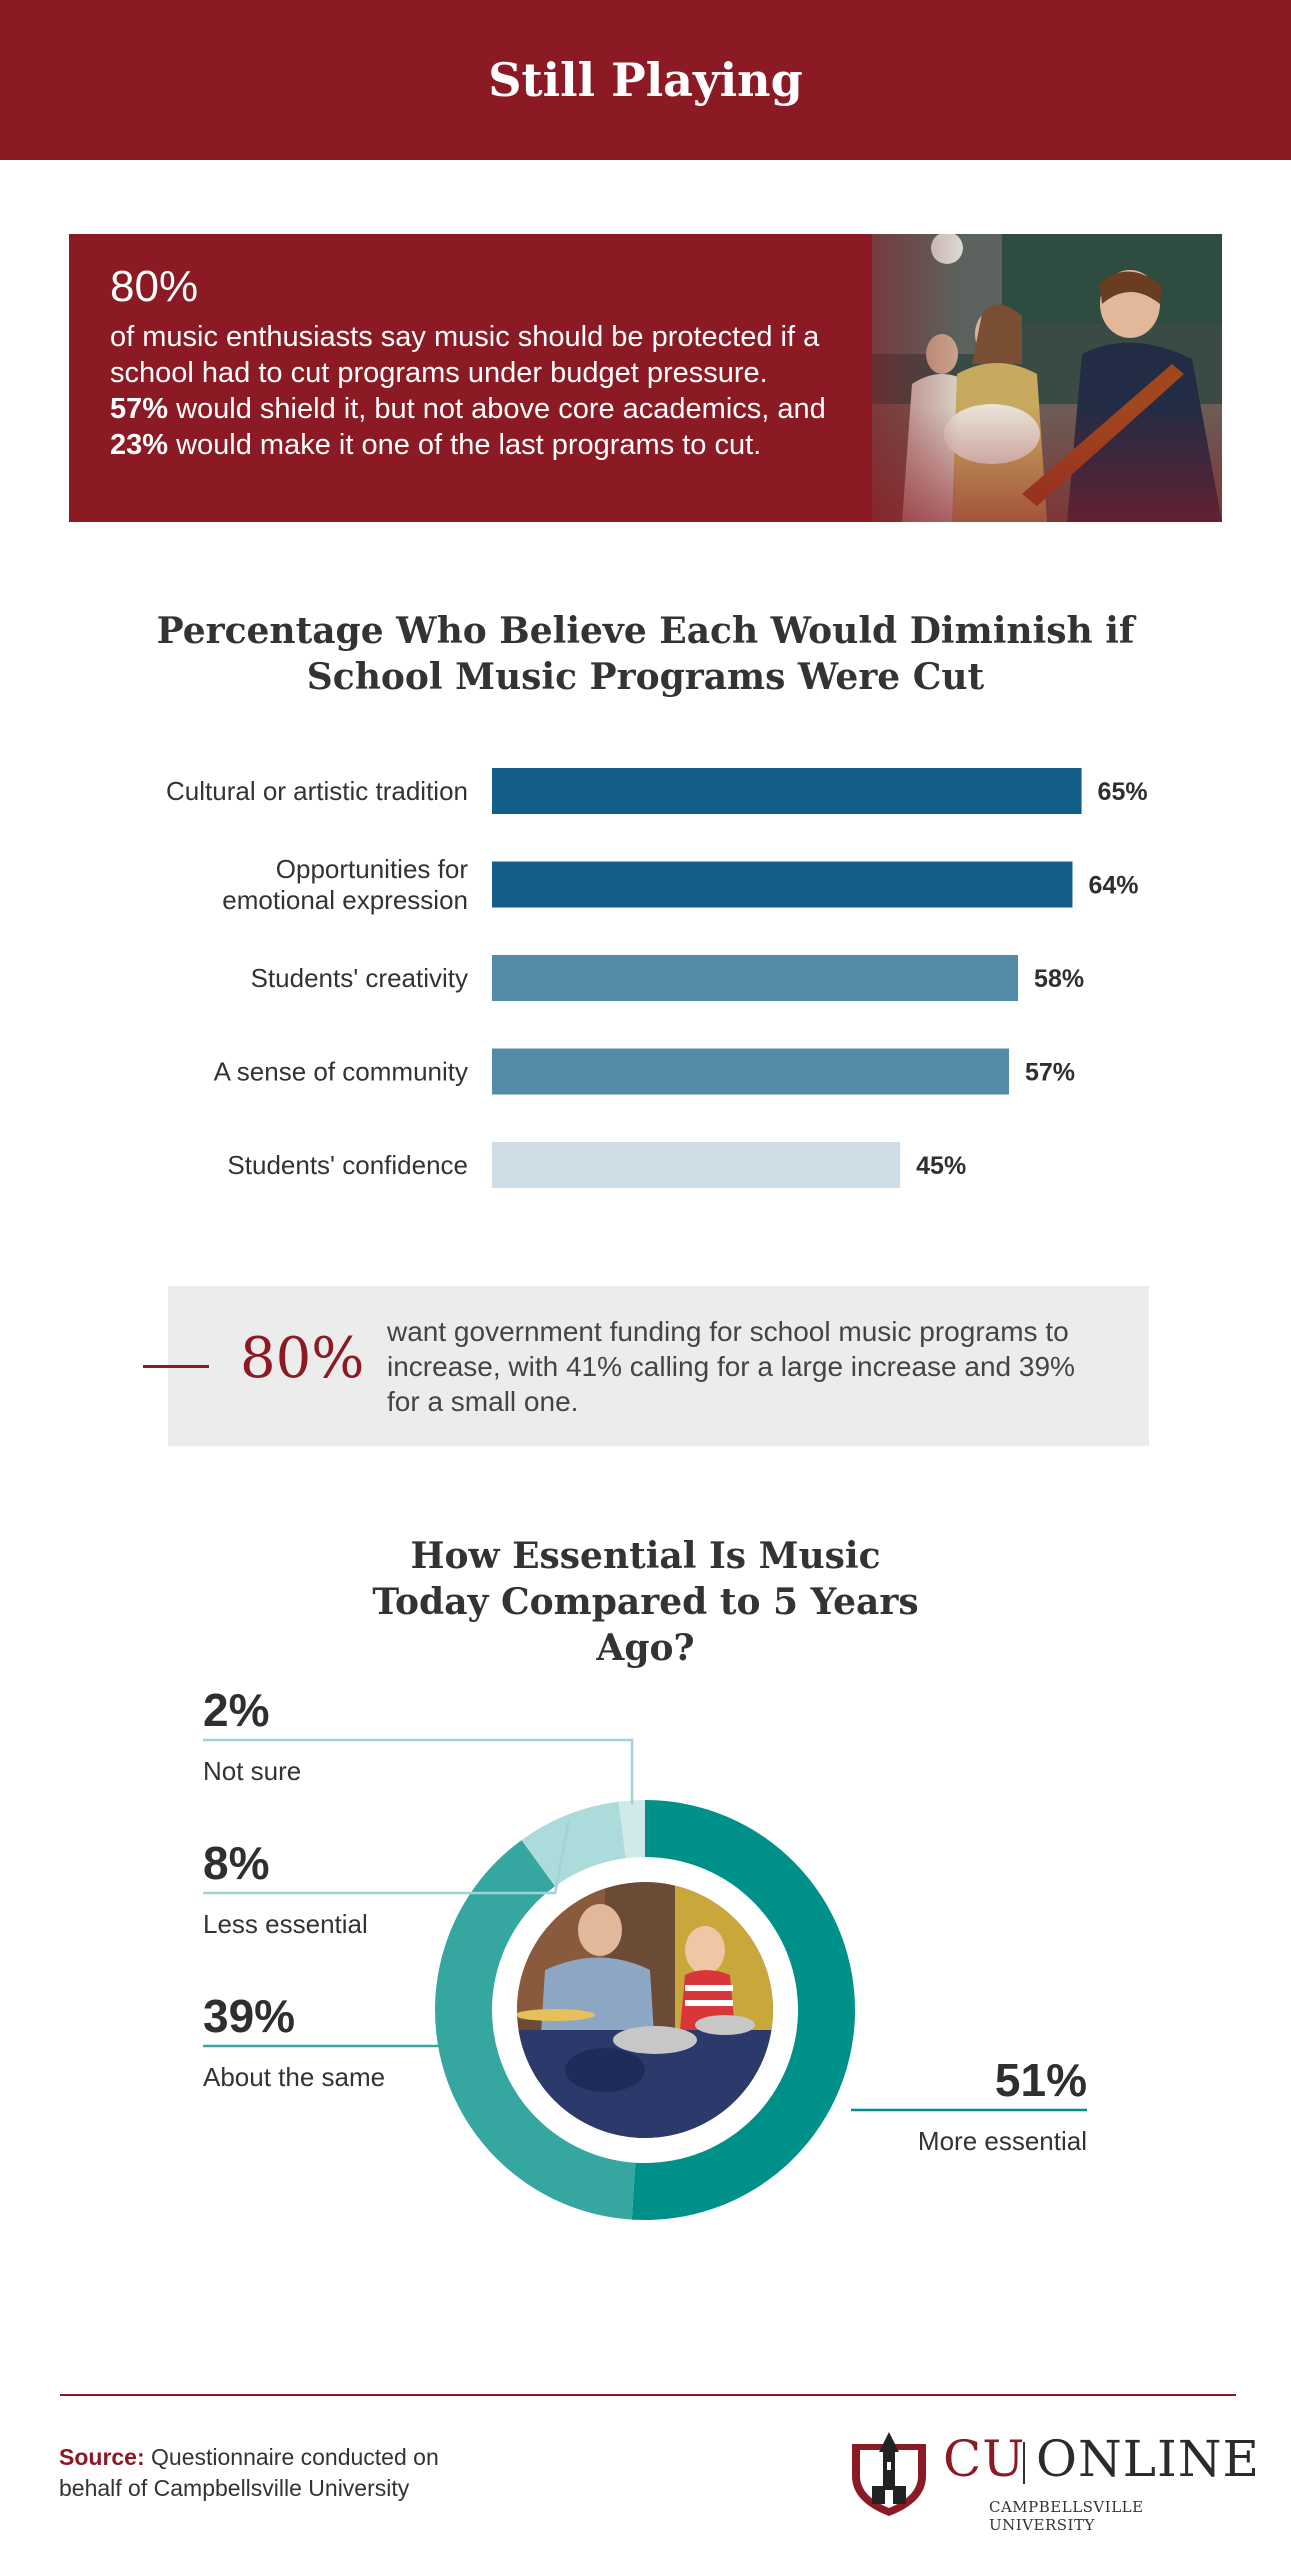 The height and width of the screenshot is (2560, 1291). I want to click on logo-separator, so click(1024, 2463).